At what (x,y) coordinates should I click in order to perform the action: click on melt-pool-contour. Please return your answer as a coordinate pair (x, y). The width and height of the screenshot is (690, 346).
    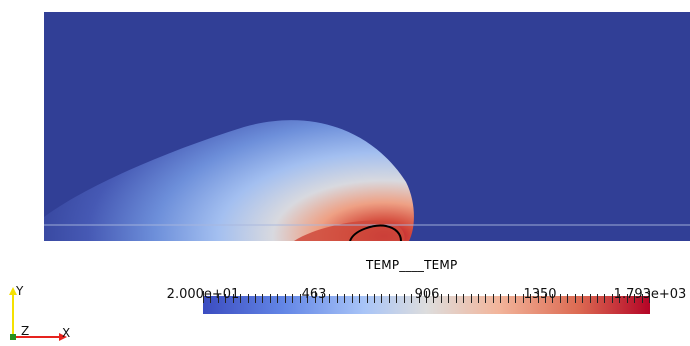
    Looking at the image, I should click on (375, 232).